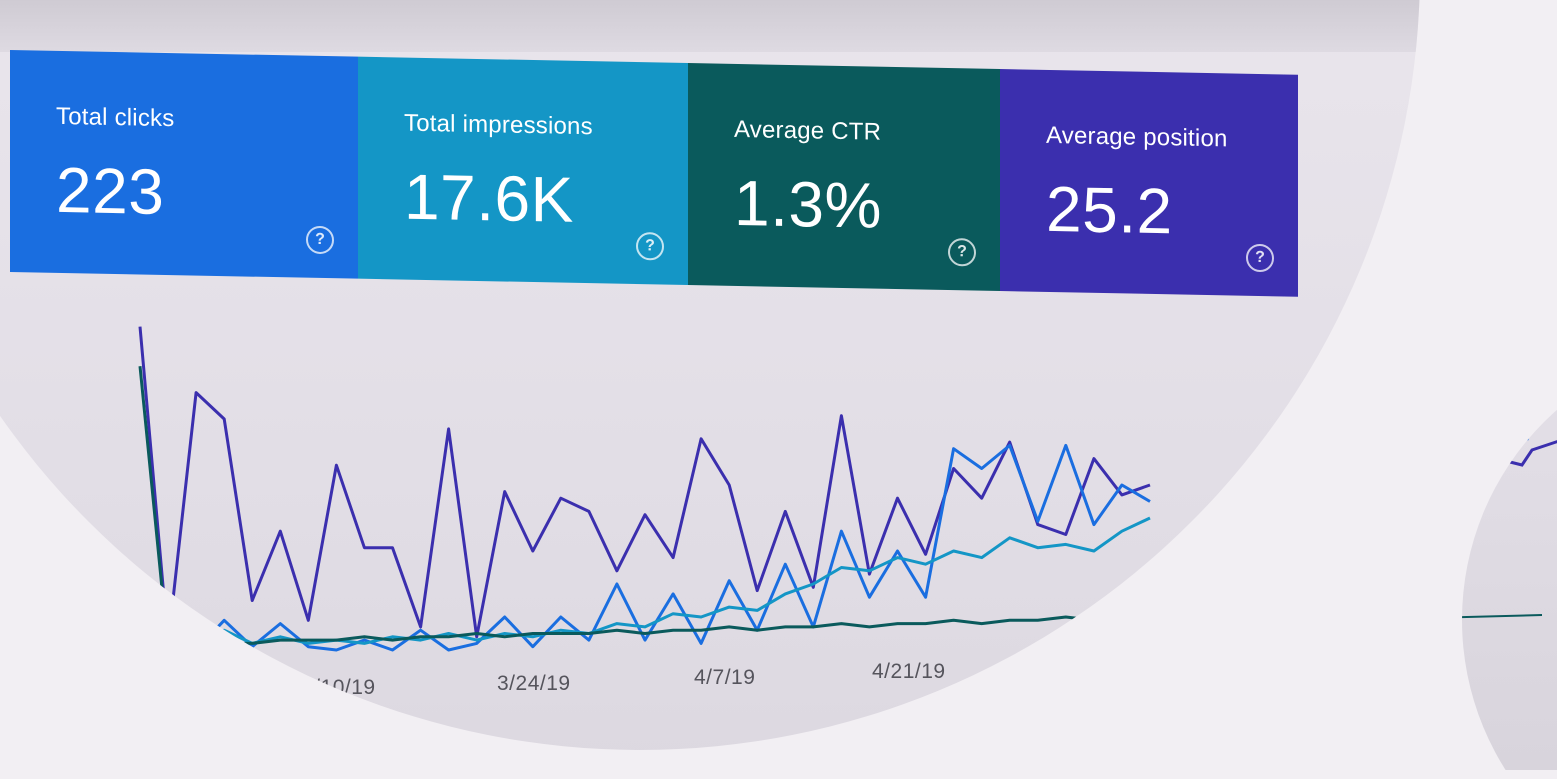 The height and width of the screenshot is (779, 1557). What do you see at coordinates (489, 198) in the screenshot?
I see `card-value: 17.6K` at bounding box center [489, 198].